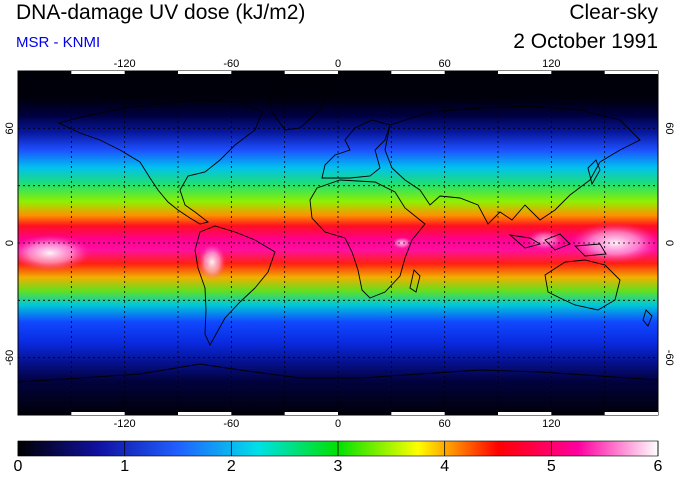 The height and width of the screenshot is (480, 678). What do you see at coordinates (338, 424) in the screenshot?
I see `lon-tick-label-bottom: 0` at bounding box center [338, 424].